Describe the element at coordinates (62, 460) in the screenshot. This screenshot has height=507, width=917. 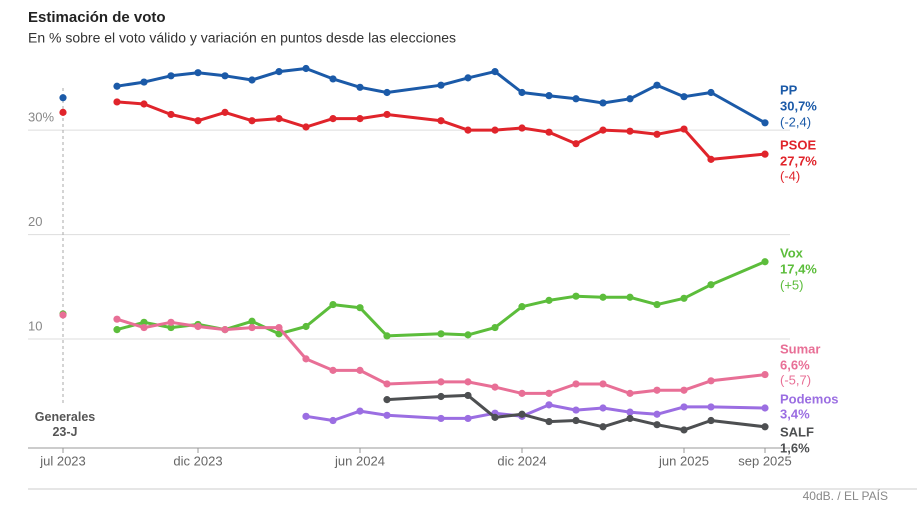
I see `x-tick-label: jul 2023` at that location.